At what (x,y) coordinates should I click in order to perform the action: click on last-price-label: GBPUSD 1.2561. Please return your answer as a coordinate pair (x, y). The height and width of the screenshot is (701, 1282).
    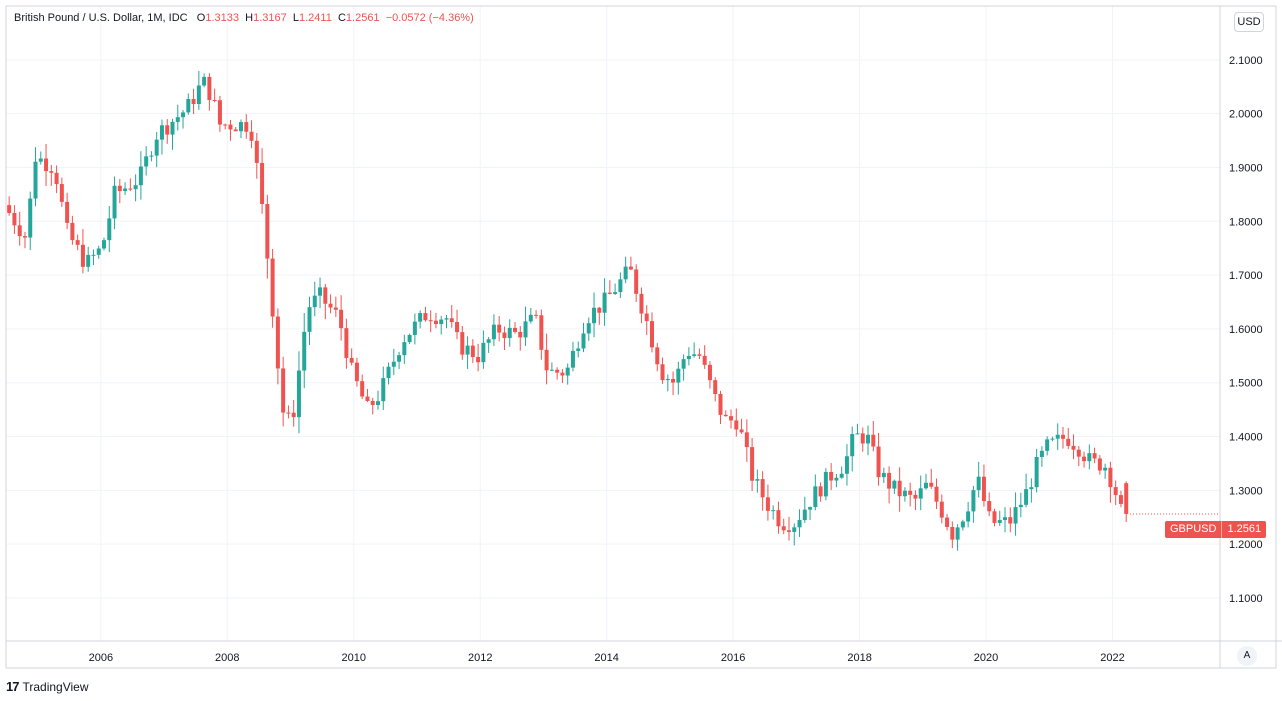
    Looking at the image, I should click on (1216, 529).